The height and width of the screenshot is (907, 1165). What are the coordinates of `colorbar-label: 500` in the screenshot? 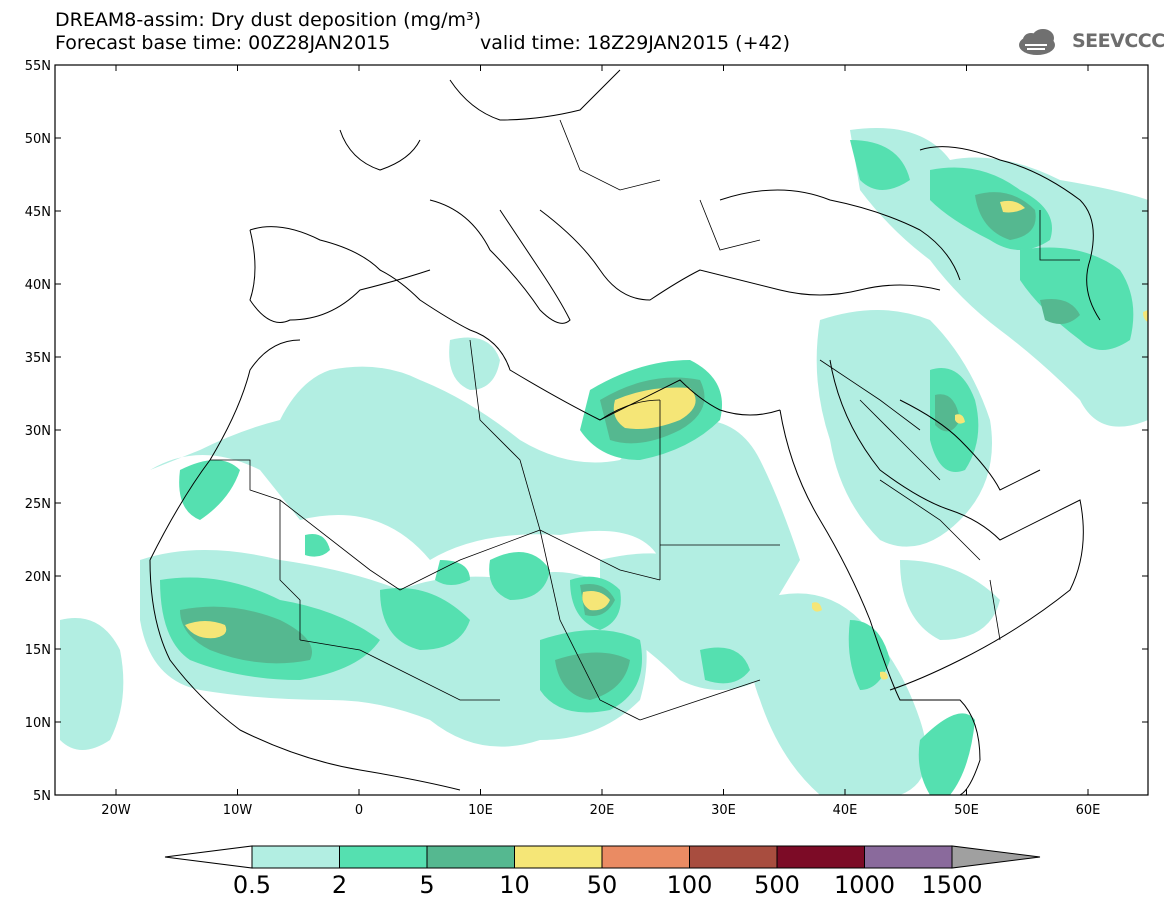 It's located at (777, 885).